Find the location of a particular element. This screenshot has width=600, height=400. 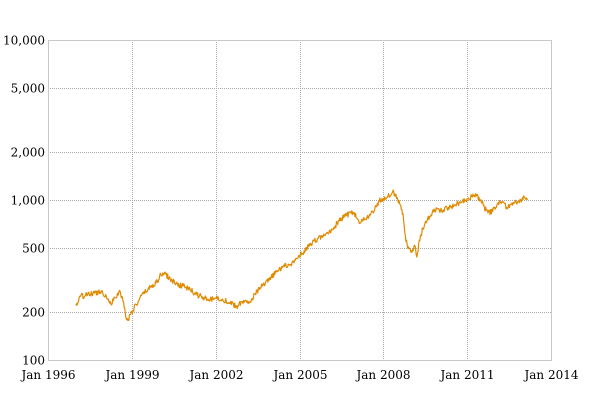

x-tick-label: Jan 2014 is located at coordinates (550, 375).